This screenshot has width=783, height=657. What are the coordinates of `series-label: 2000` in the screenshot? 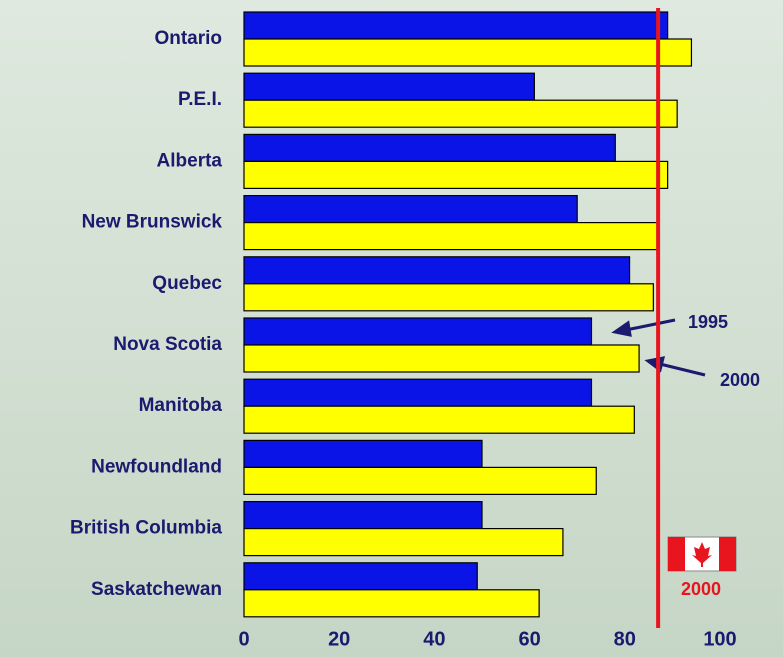 It's located at (740, 380).